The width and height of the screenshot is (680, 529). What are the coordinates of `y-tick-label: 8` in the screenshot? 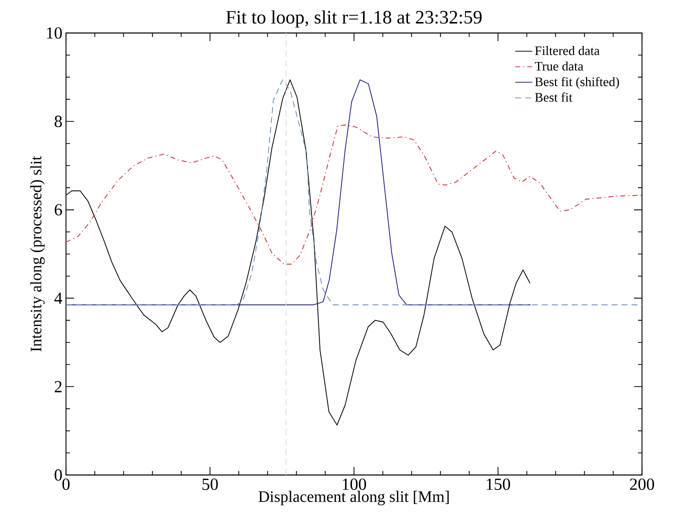 It's located at (58, 122).